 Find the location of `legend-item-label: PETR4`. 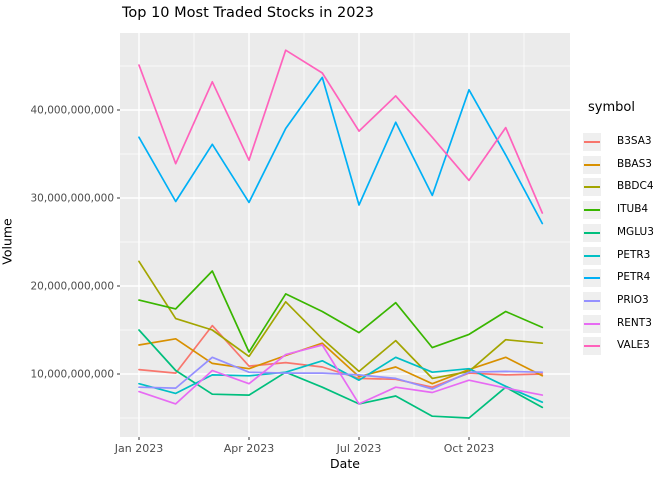

legend-item-label: PETR4 is located at coordinates (634, 277).